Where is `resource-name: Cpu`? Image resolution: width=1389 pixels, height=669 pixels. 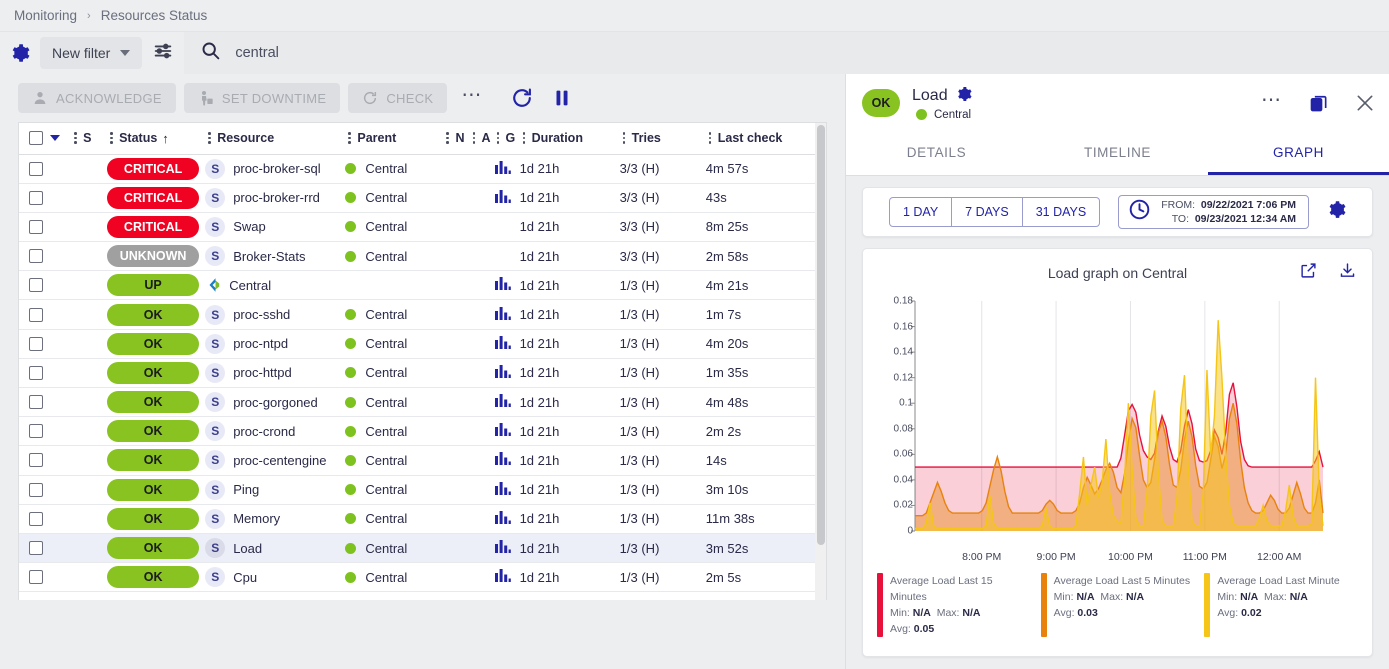 resource-name: Cpu is located at coordinates (245, 577).